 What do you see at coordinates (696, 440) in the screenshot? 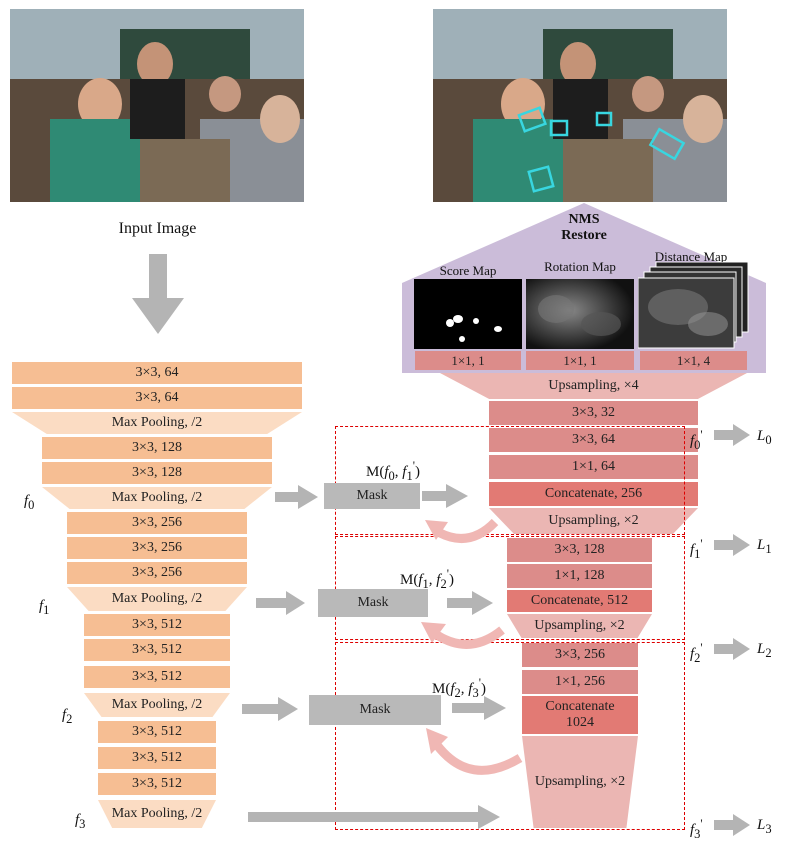
I see `f0-prime-label: f0'` at bounding box center [696, 440].